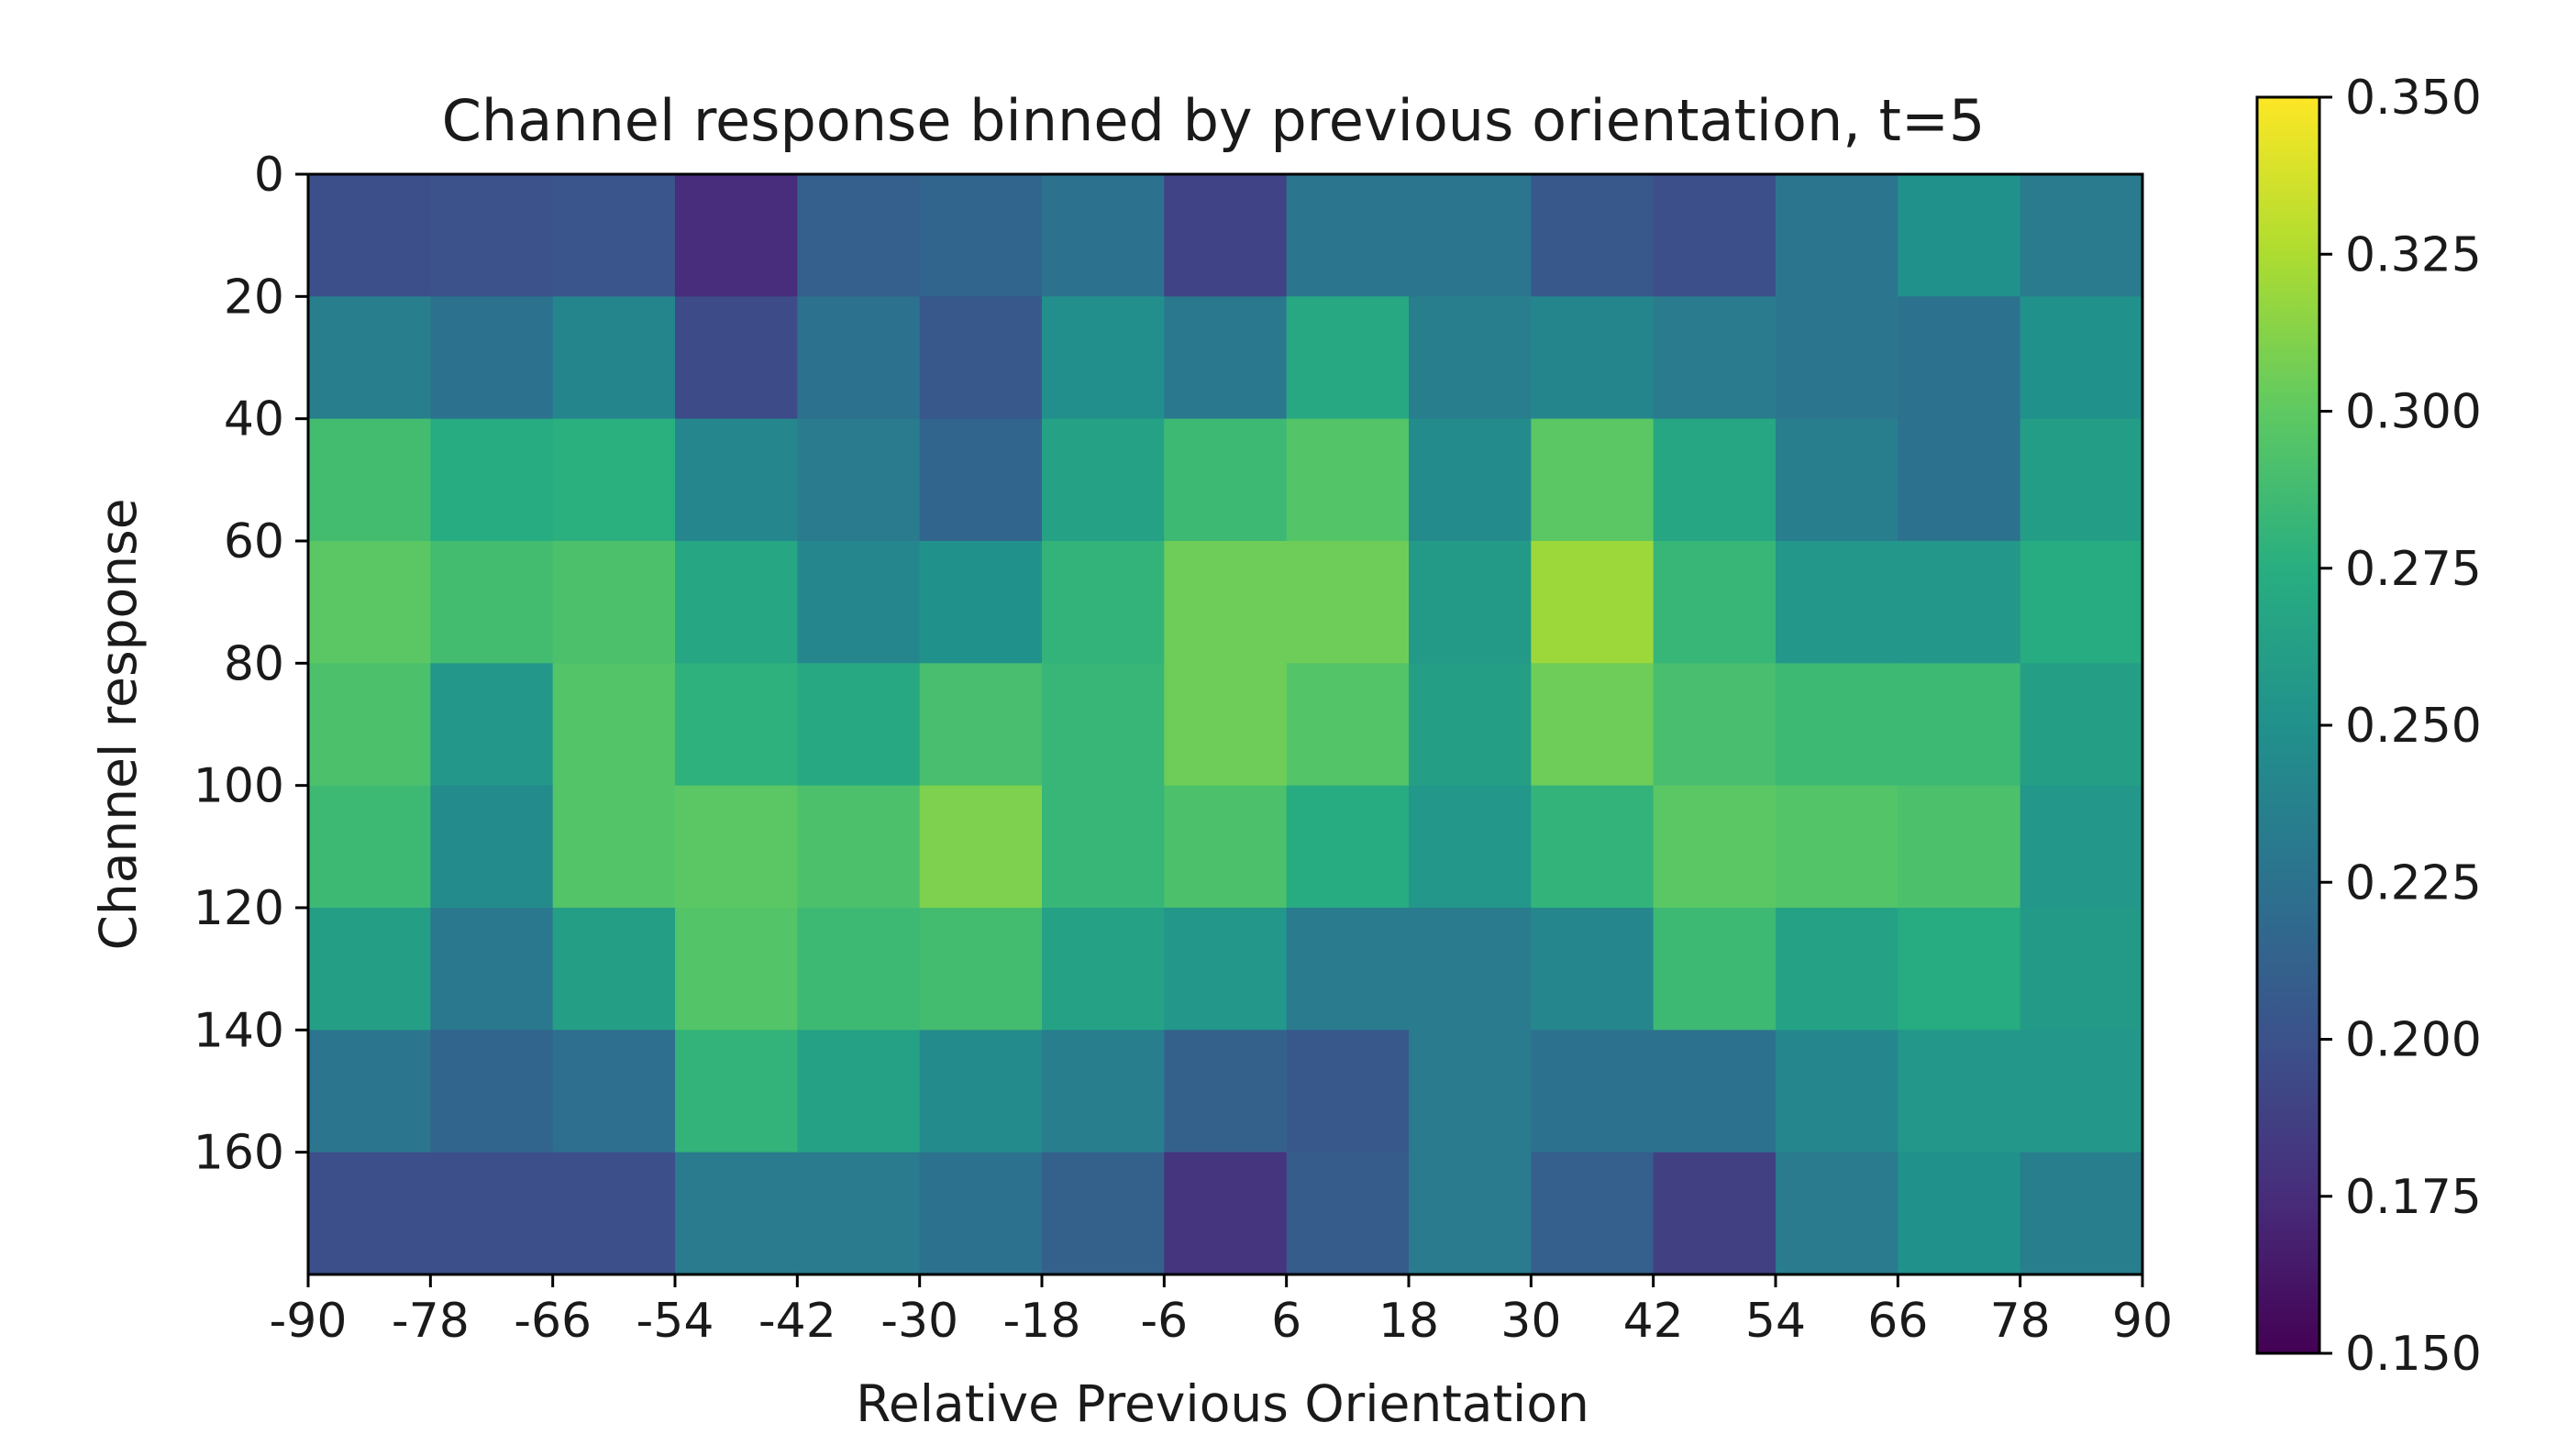  What do you see at coordinates (1653, 1321) in the screenshot?
I see `x-tick-label: 42` at bounding box center [1653, 1321].